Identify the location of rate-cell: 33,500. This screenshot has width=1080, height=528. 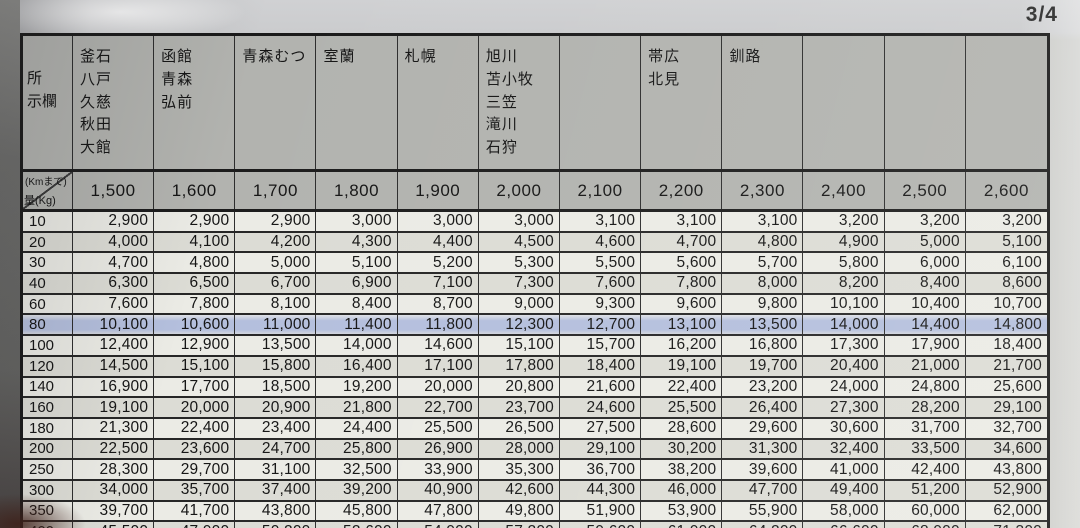
(925, 449).